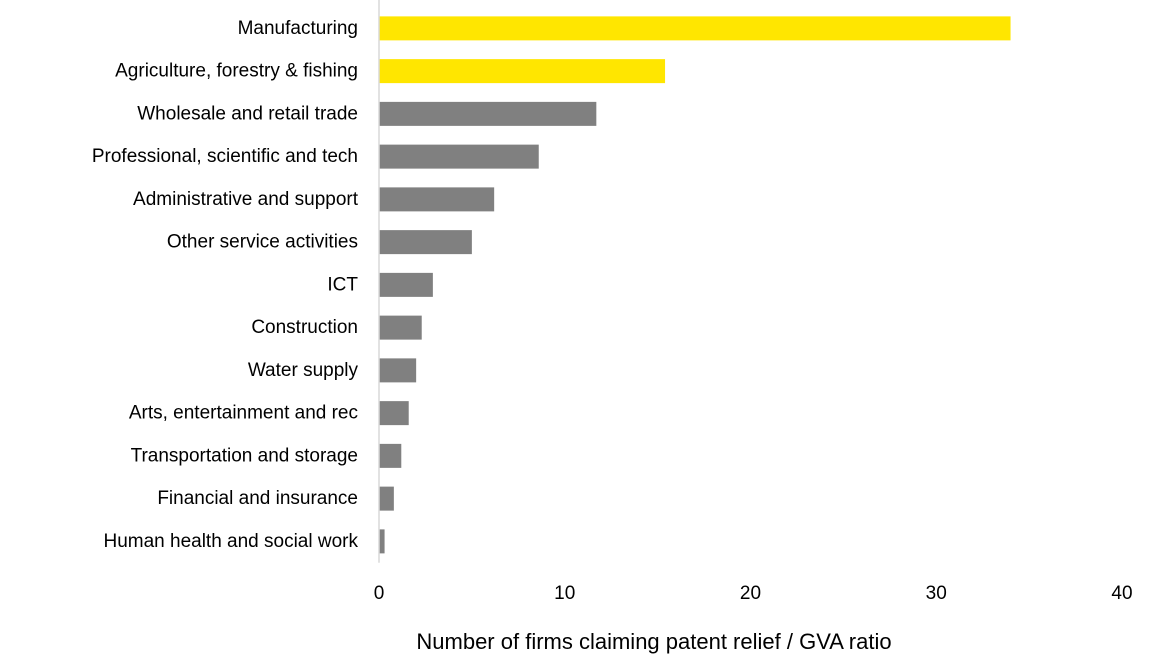 The width and height of the screenshot is (1158, 657). I want to click on category-label-6: ICT, so click(342, 284).